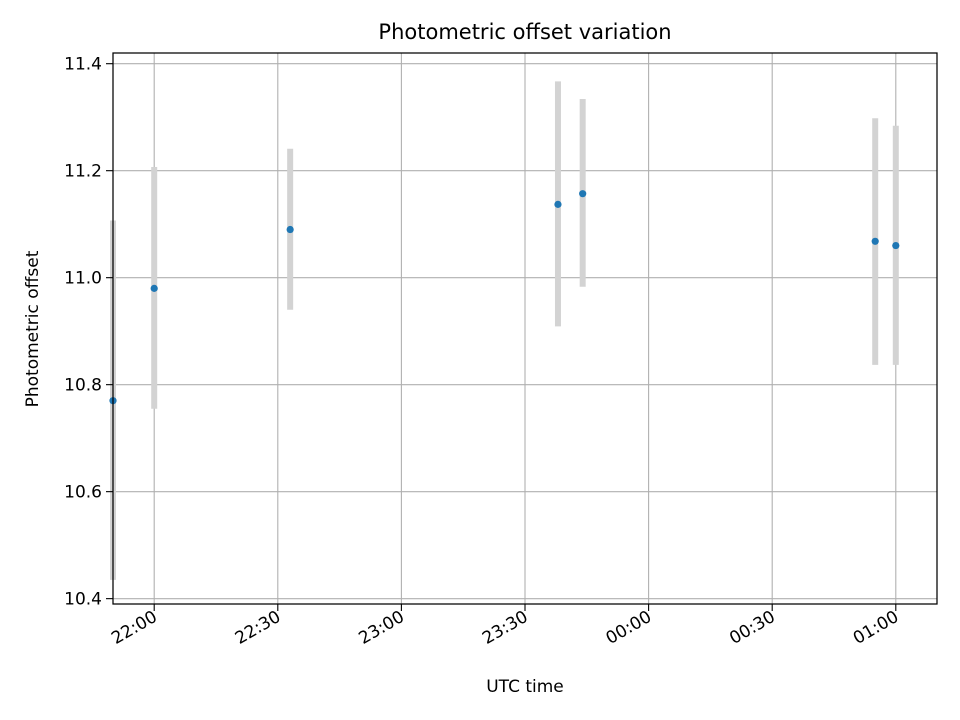  Describe the element at coordinates (525, 687) in the screenshot. I see `x-axis-title: UTC time` at that location.